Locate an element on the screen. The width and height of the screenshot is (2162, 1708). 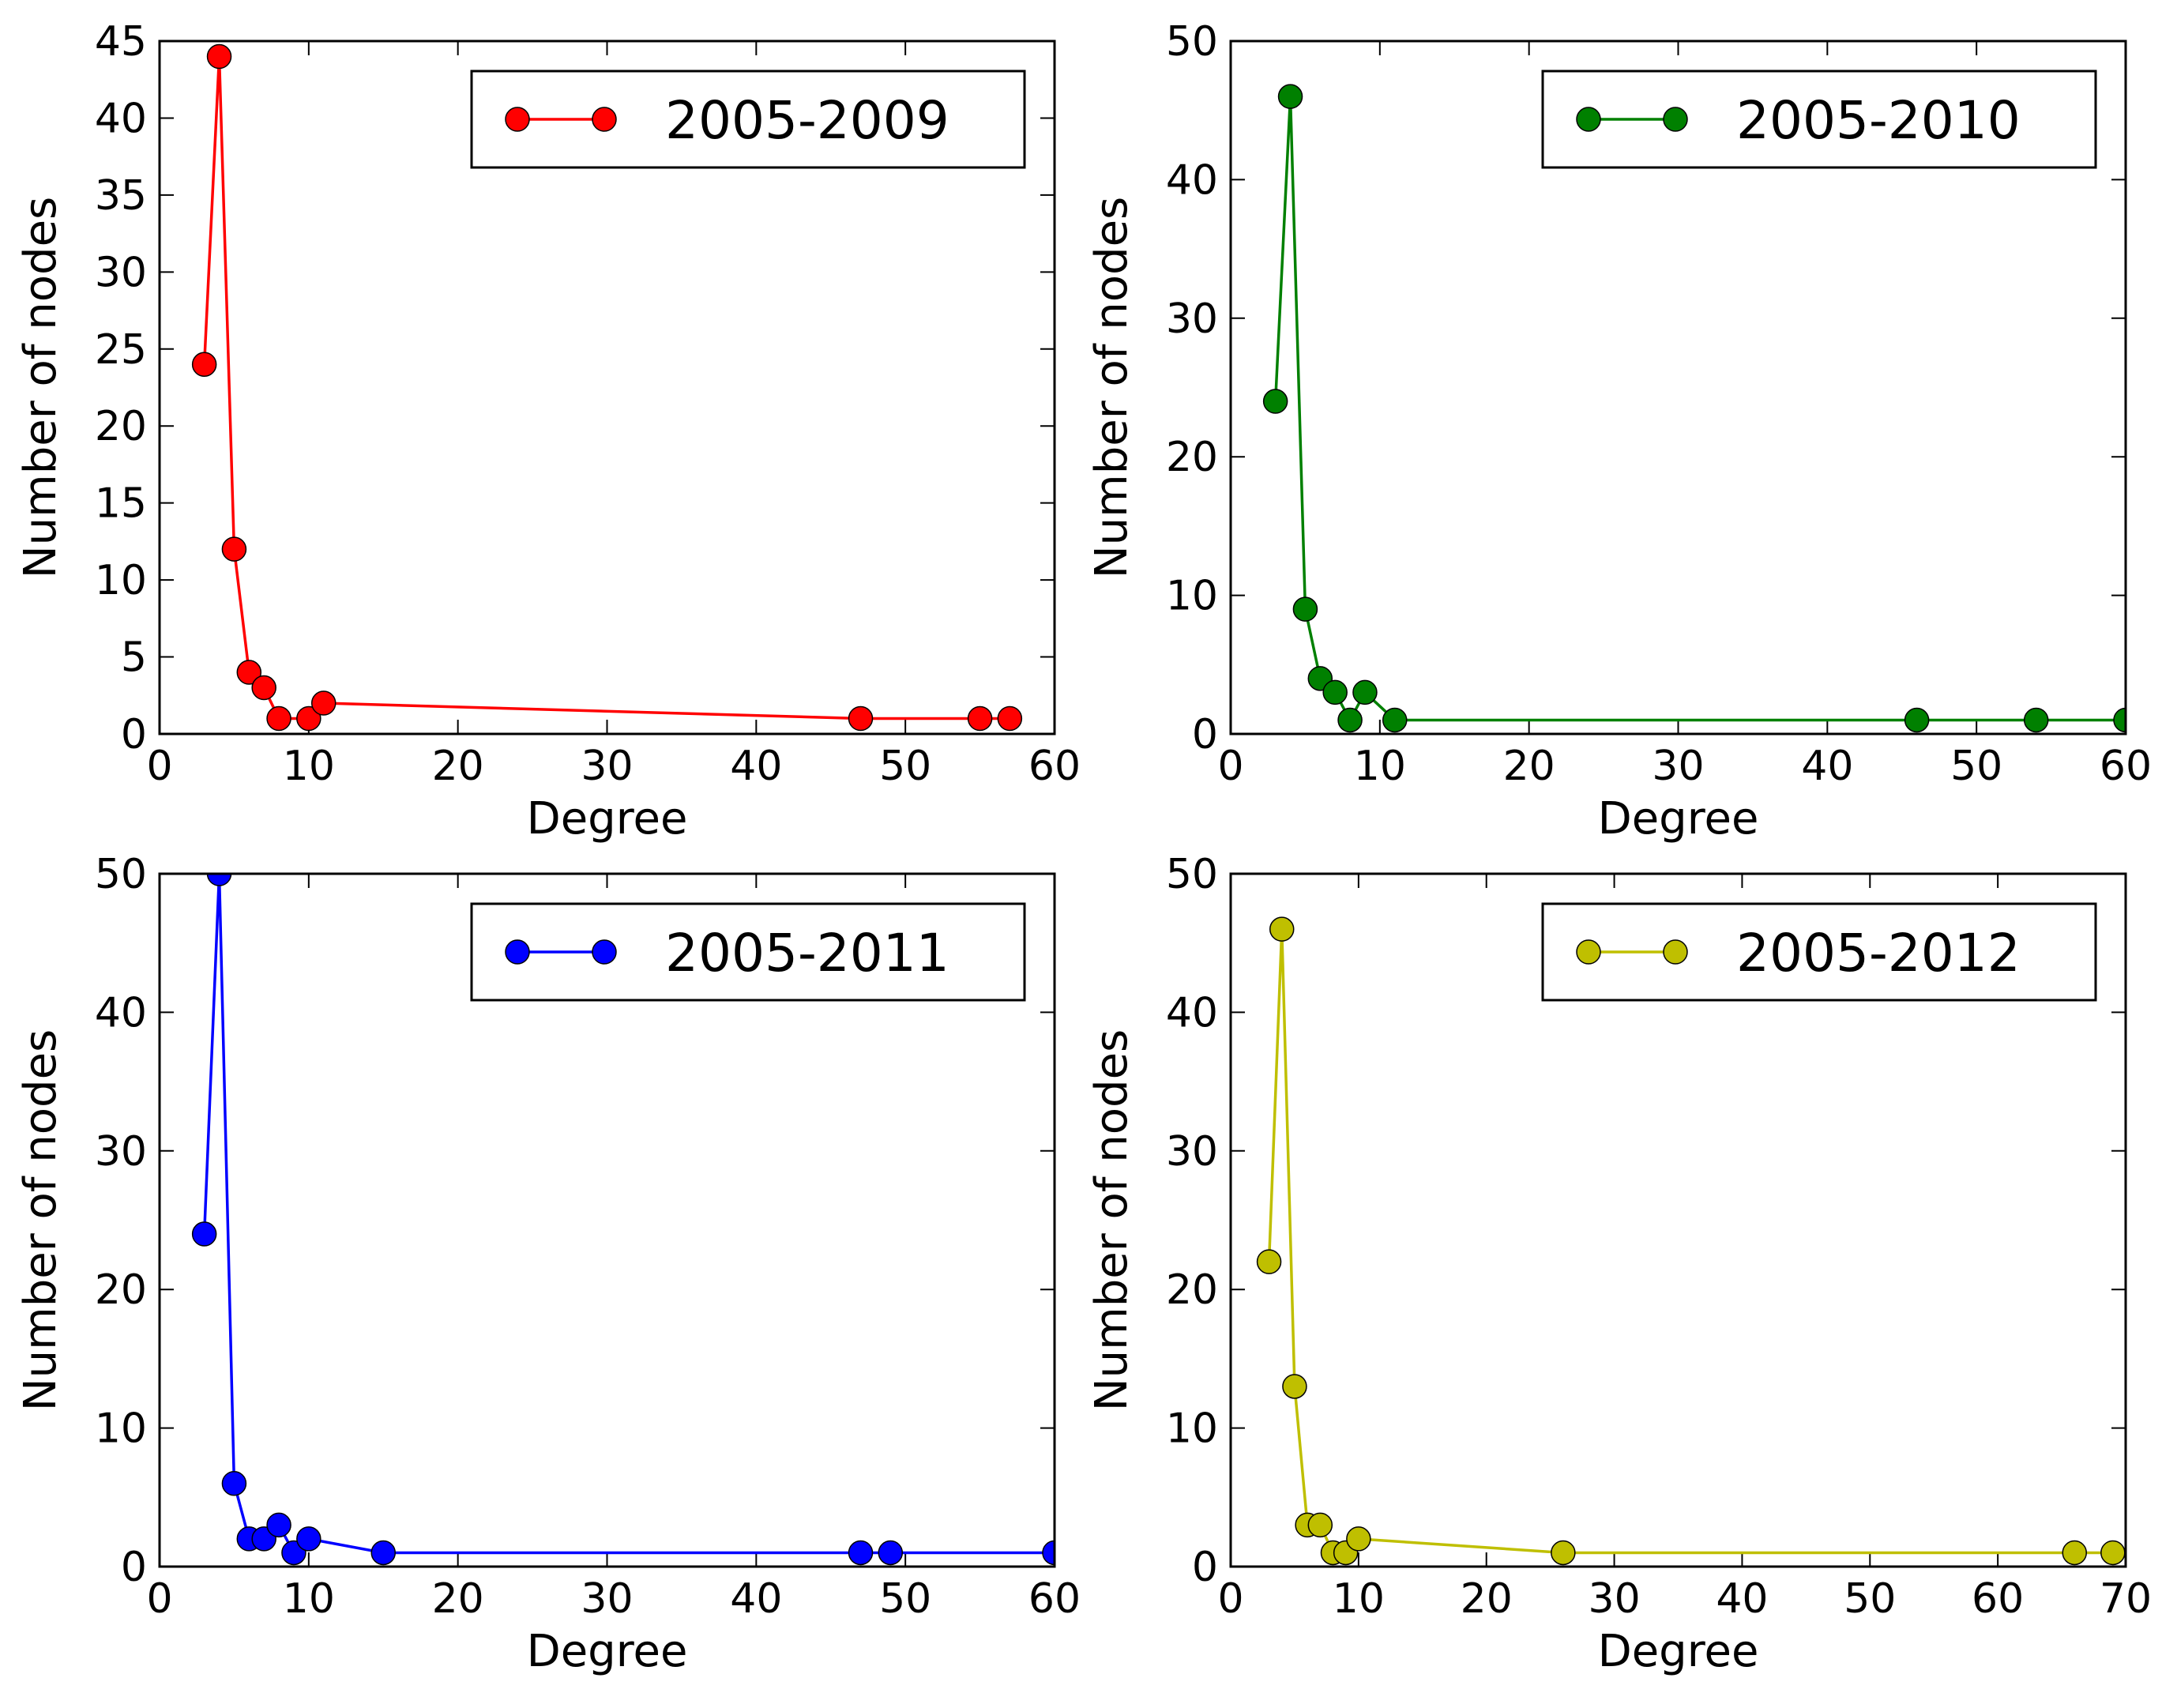
y-tick-label: 5 is located at coordinates (134, 658).